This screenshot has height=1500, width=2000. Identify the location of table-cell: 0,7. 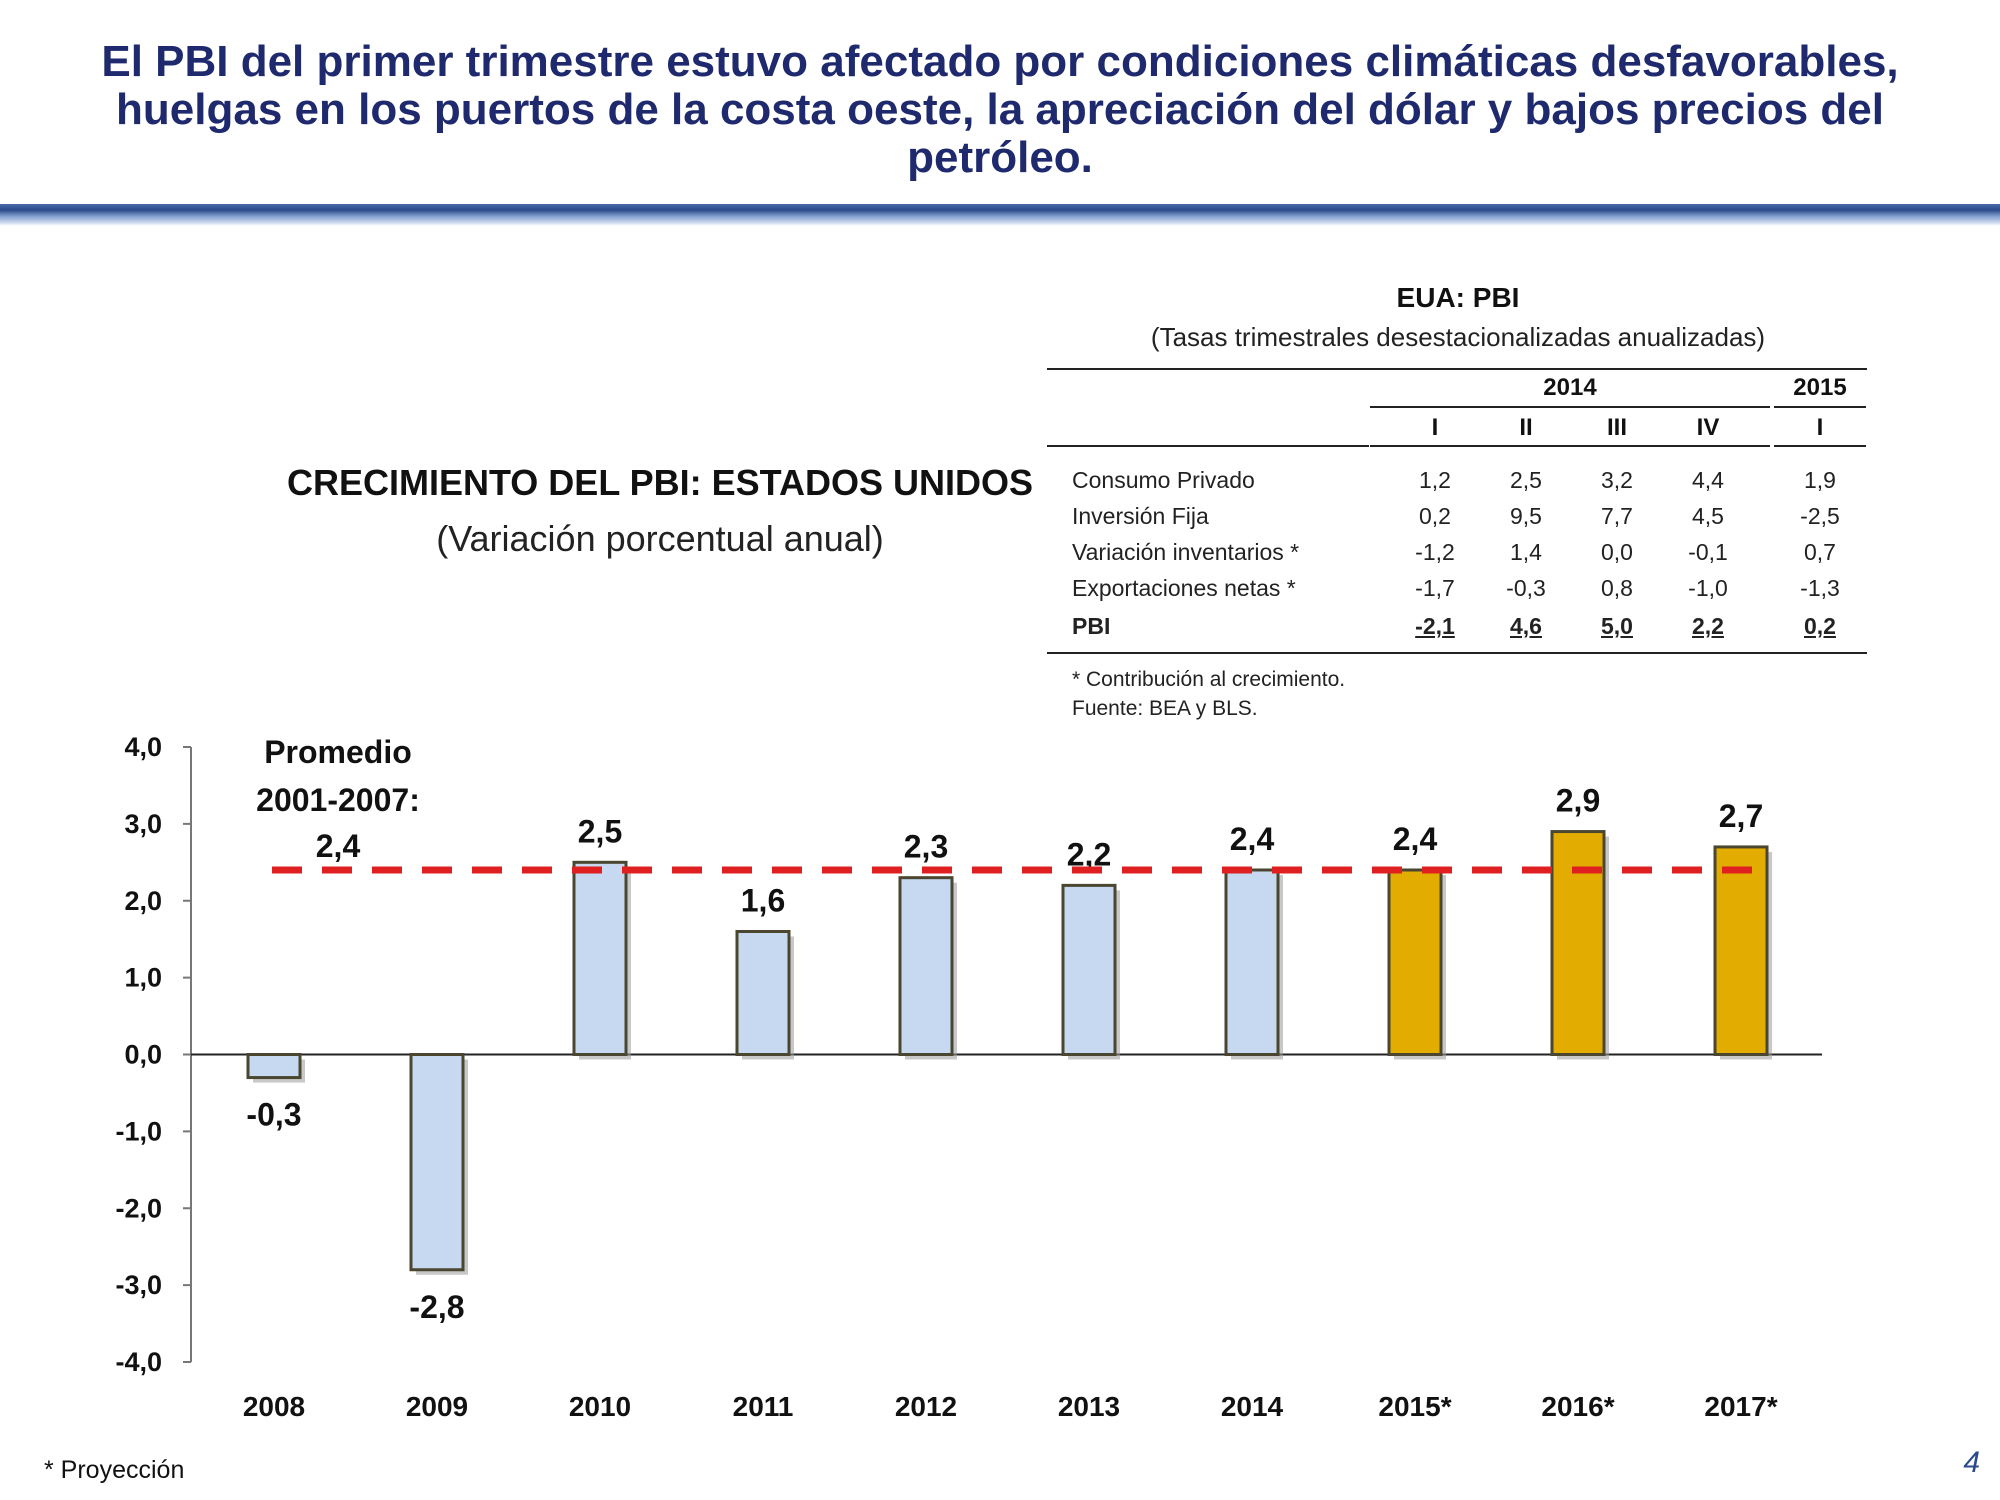
(1820, 552).